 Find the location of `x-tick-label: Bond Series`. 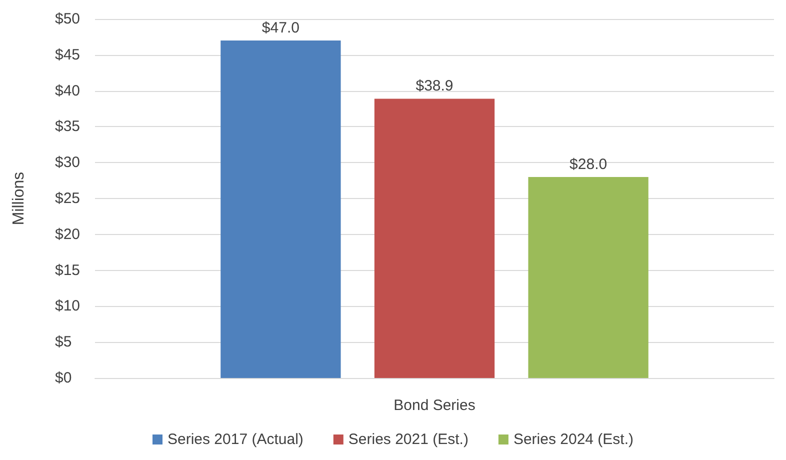

x-tick-label: Bond Series is located at coordinates (435, 405).